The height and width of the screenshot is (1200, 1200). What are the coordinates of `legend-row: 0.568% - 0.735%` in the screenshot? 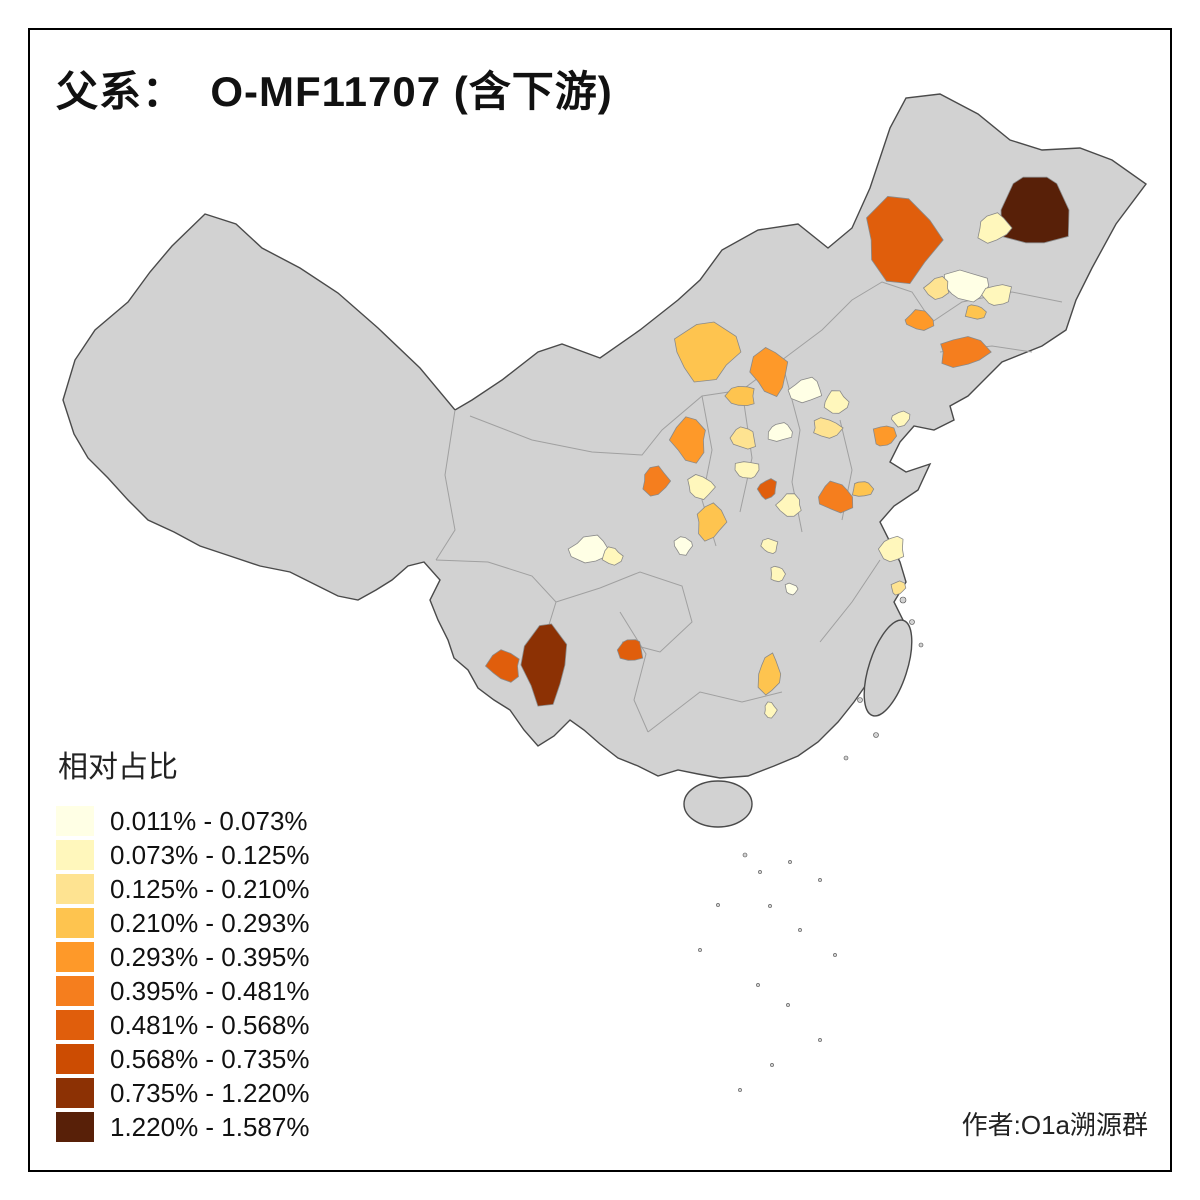 It's located at (182, 1059).